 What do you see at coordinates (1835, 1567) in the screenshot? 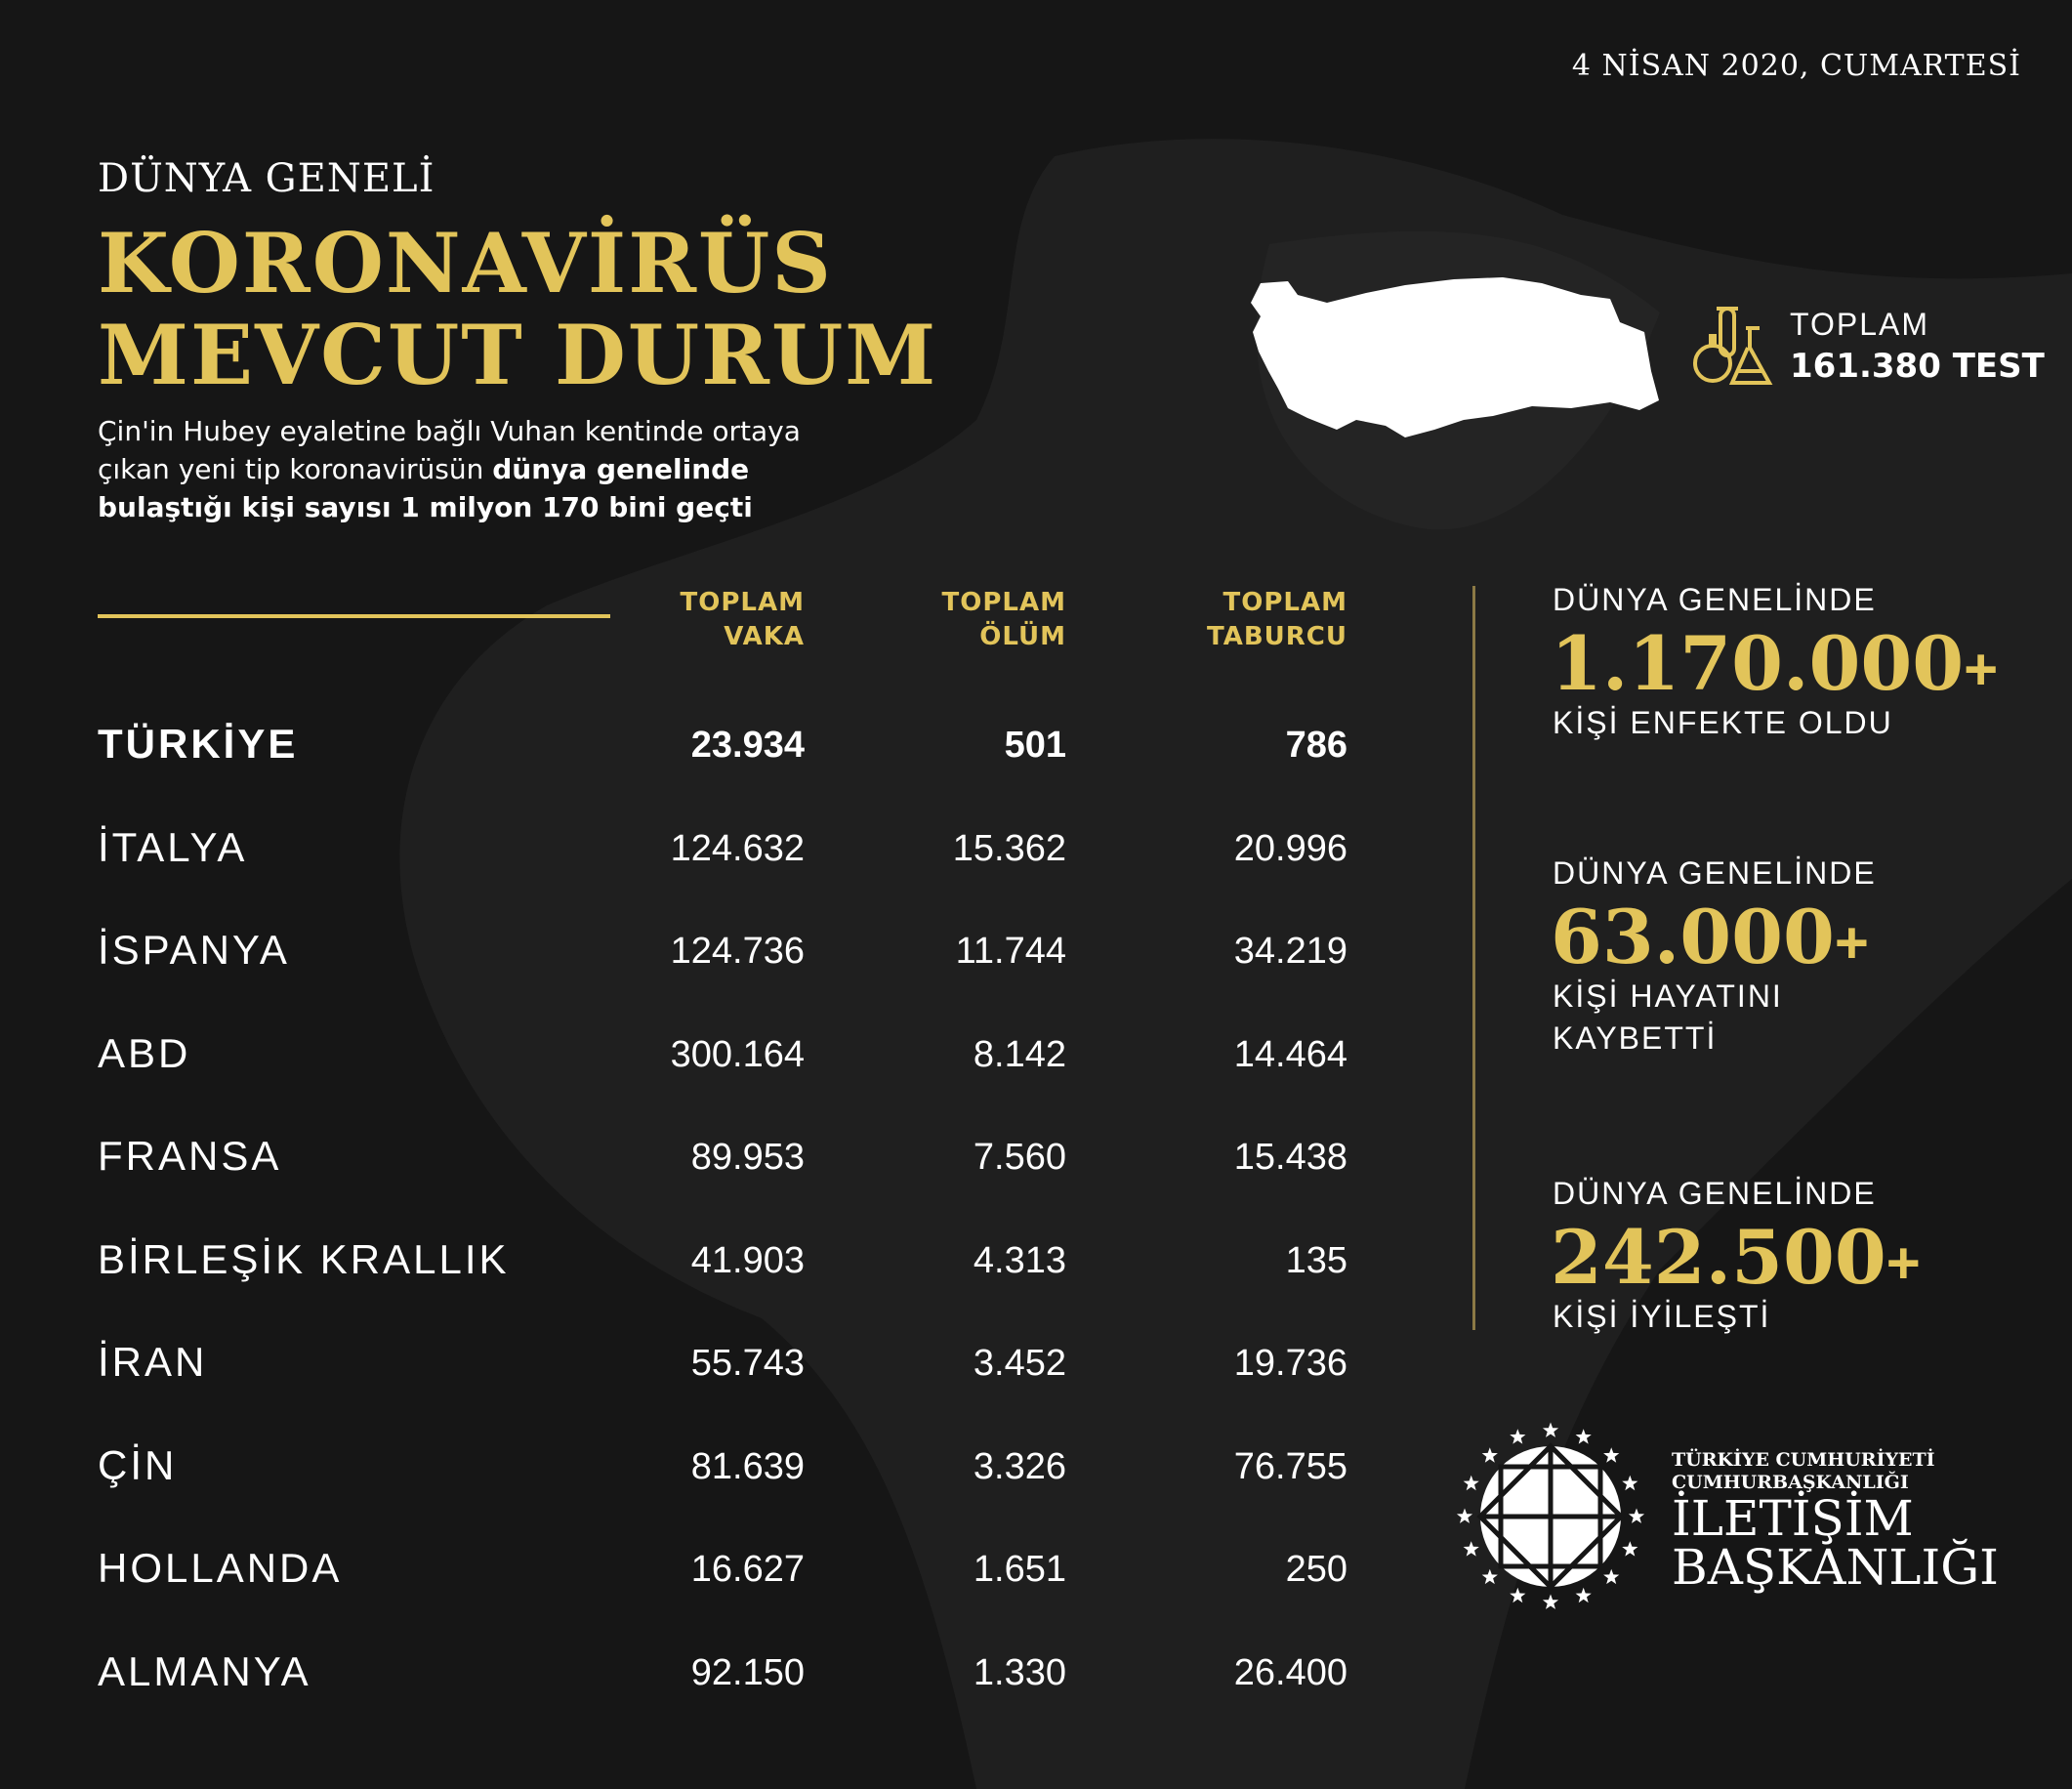
I see `logo-line4: BAŞKANLIĞI` at bounding box center [1835, 1567].